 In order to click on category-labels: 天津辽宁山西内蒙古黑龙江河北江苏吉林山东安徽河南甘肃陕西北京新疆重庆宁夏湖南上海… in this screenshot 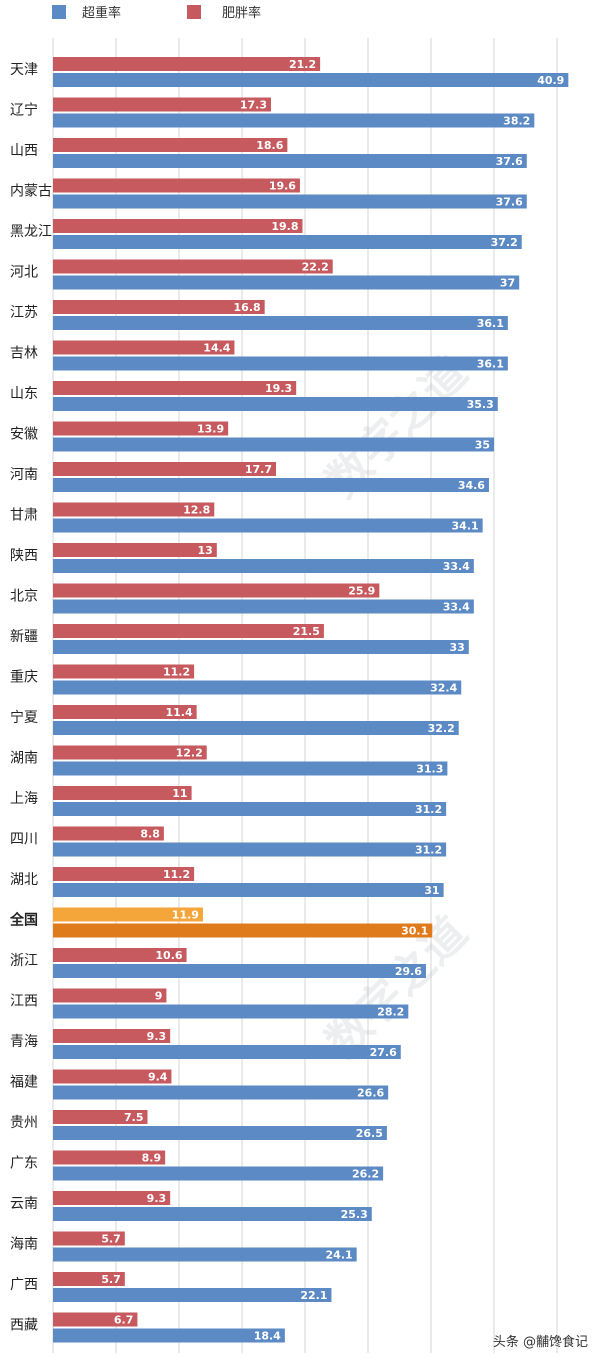, I will do `click(30, 698)`.